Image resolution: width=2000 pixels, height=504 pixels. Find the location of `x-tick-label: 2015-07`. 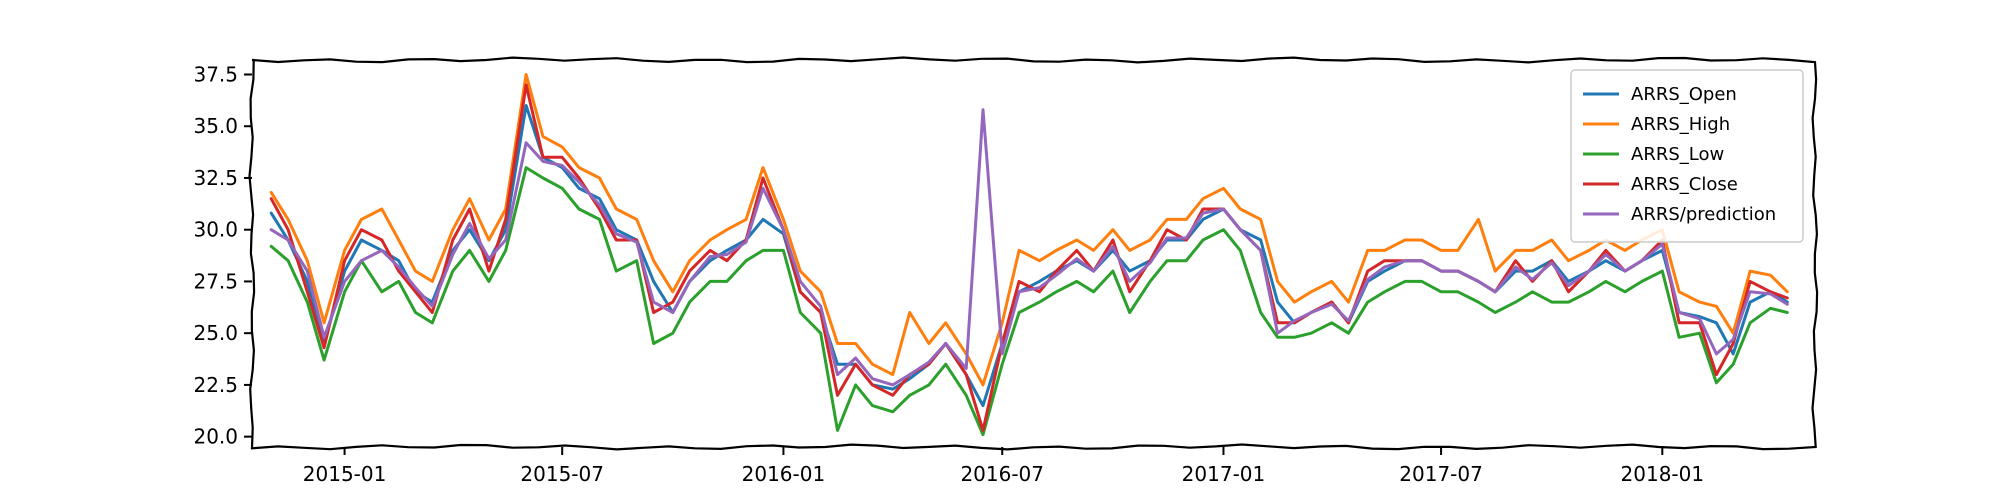

x-tick-label: 2015-07 is located at coordinates (562, 474).